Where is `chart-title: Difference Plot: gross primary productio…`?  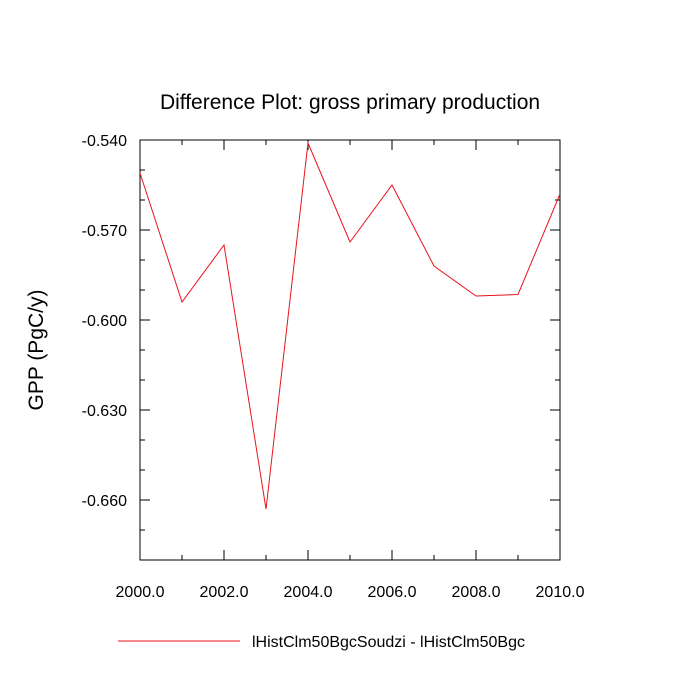
chart-title: Difference Plot: gross primary productio… is located at coordinates (350, 102).